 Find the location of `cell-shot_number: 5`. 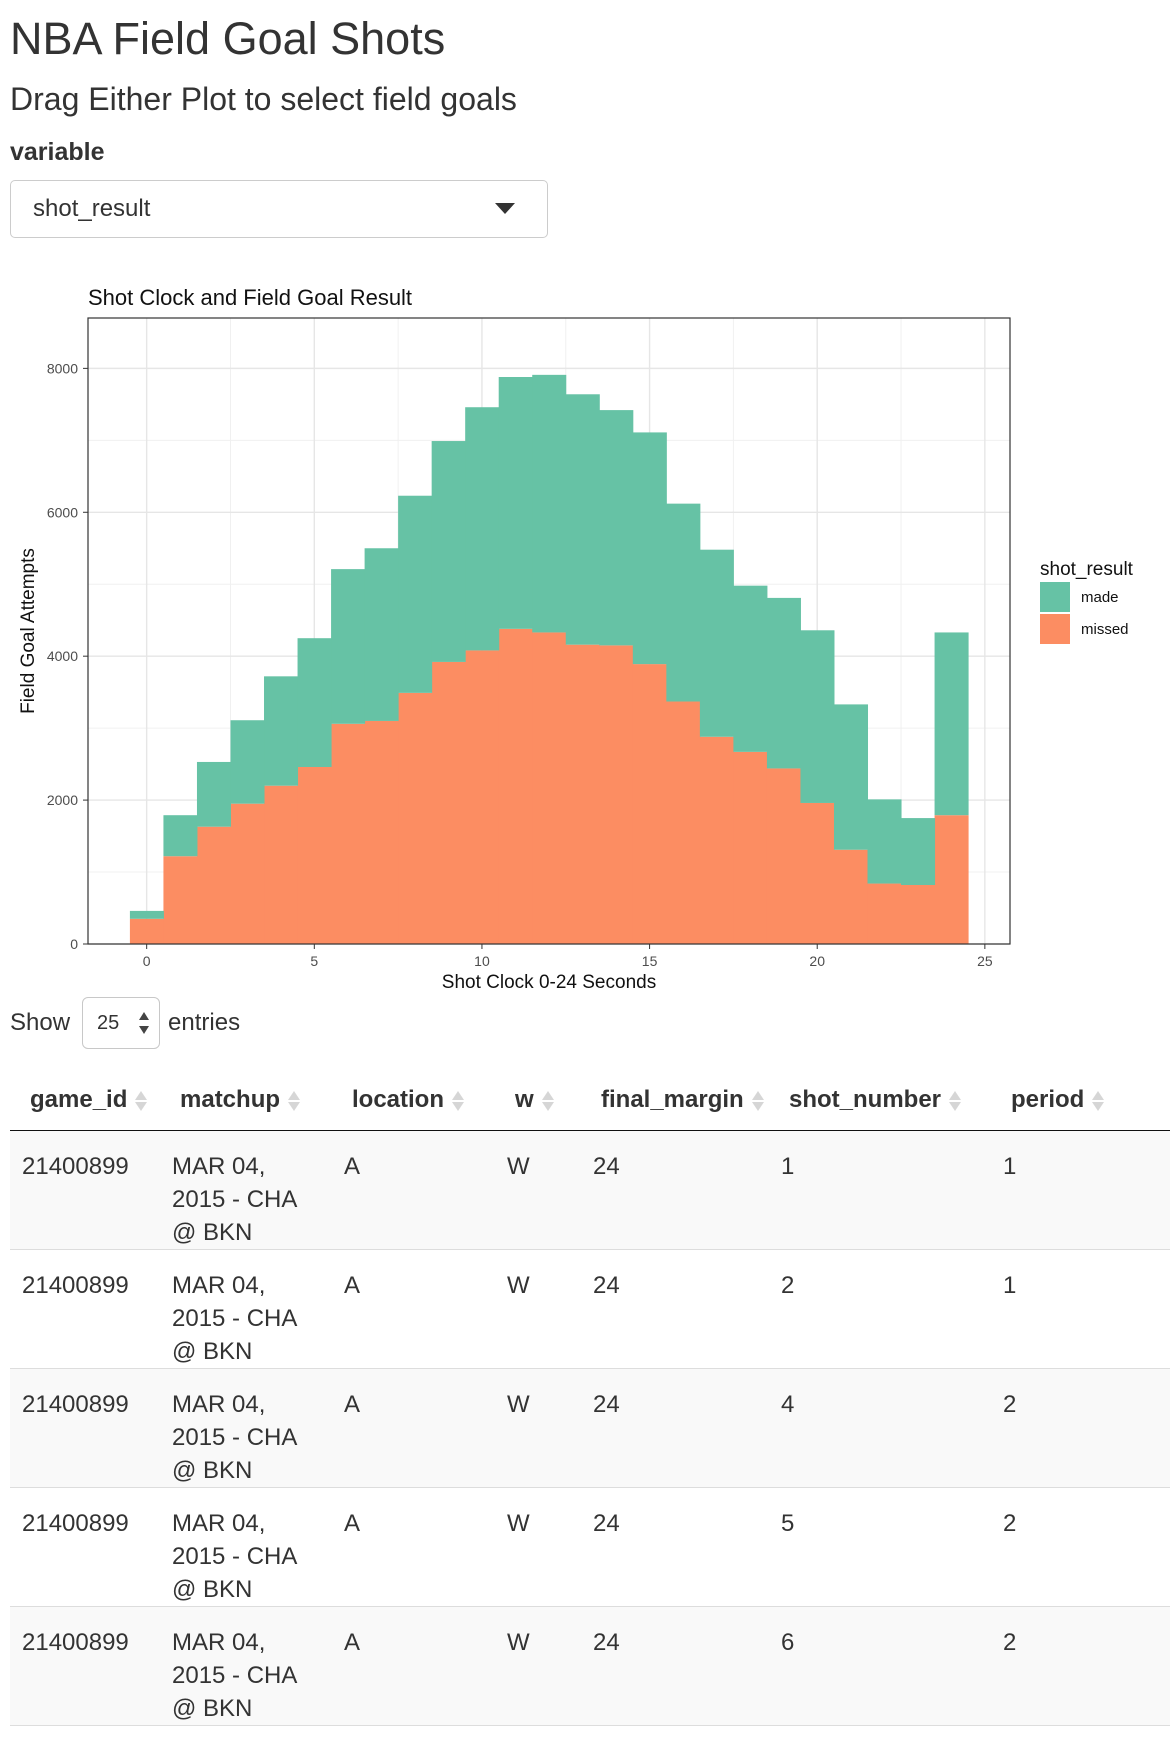

cell-shot_number: 5 is located at coordinates (880, 1547).